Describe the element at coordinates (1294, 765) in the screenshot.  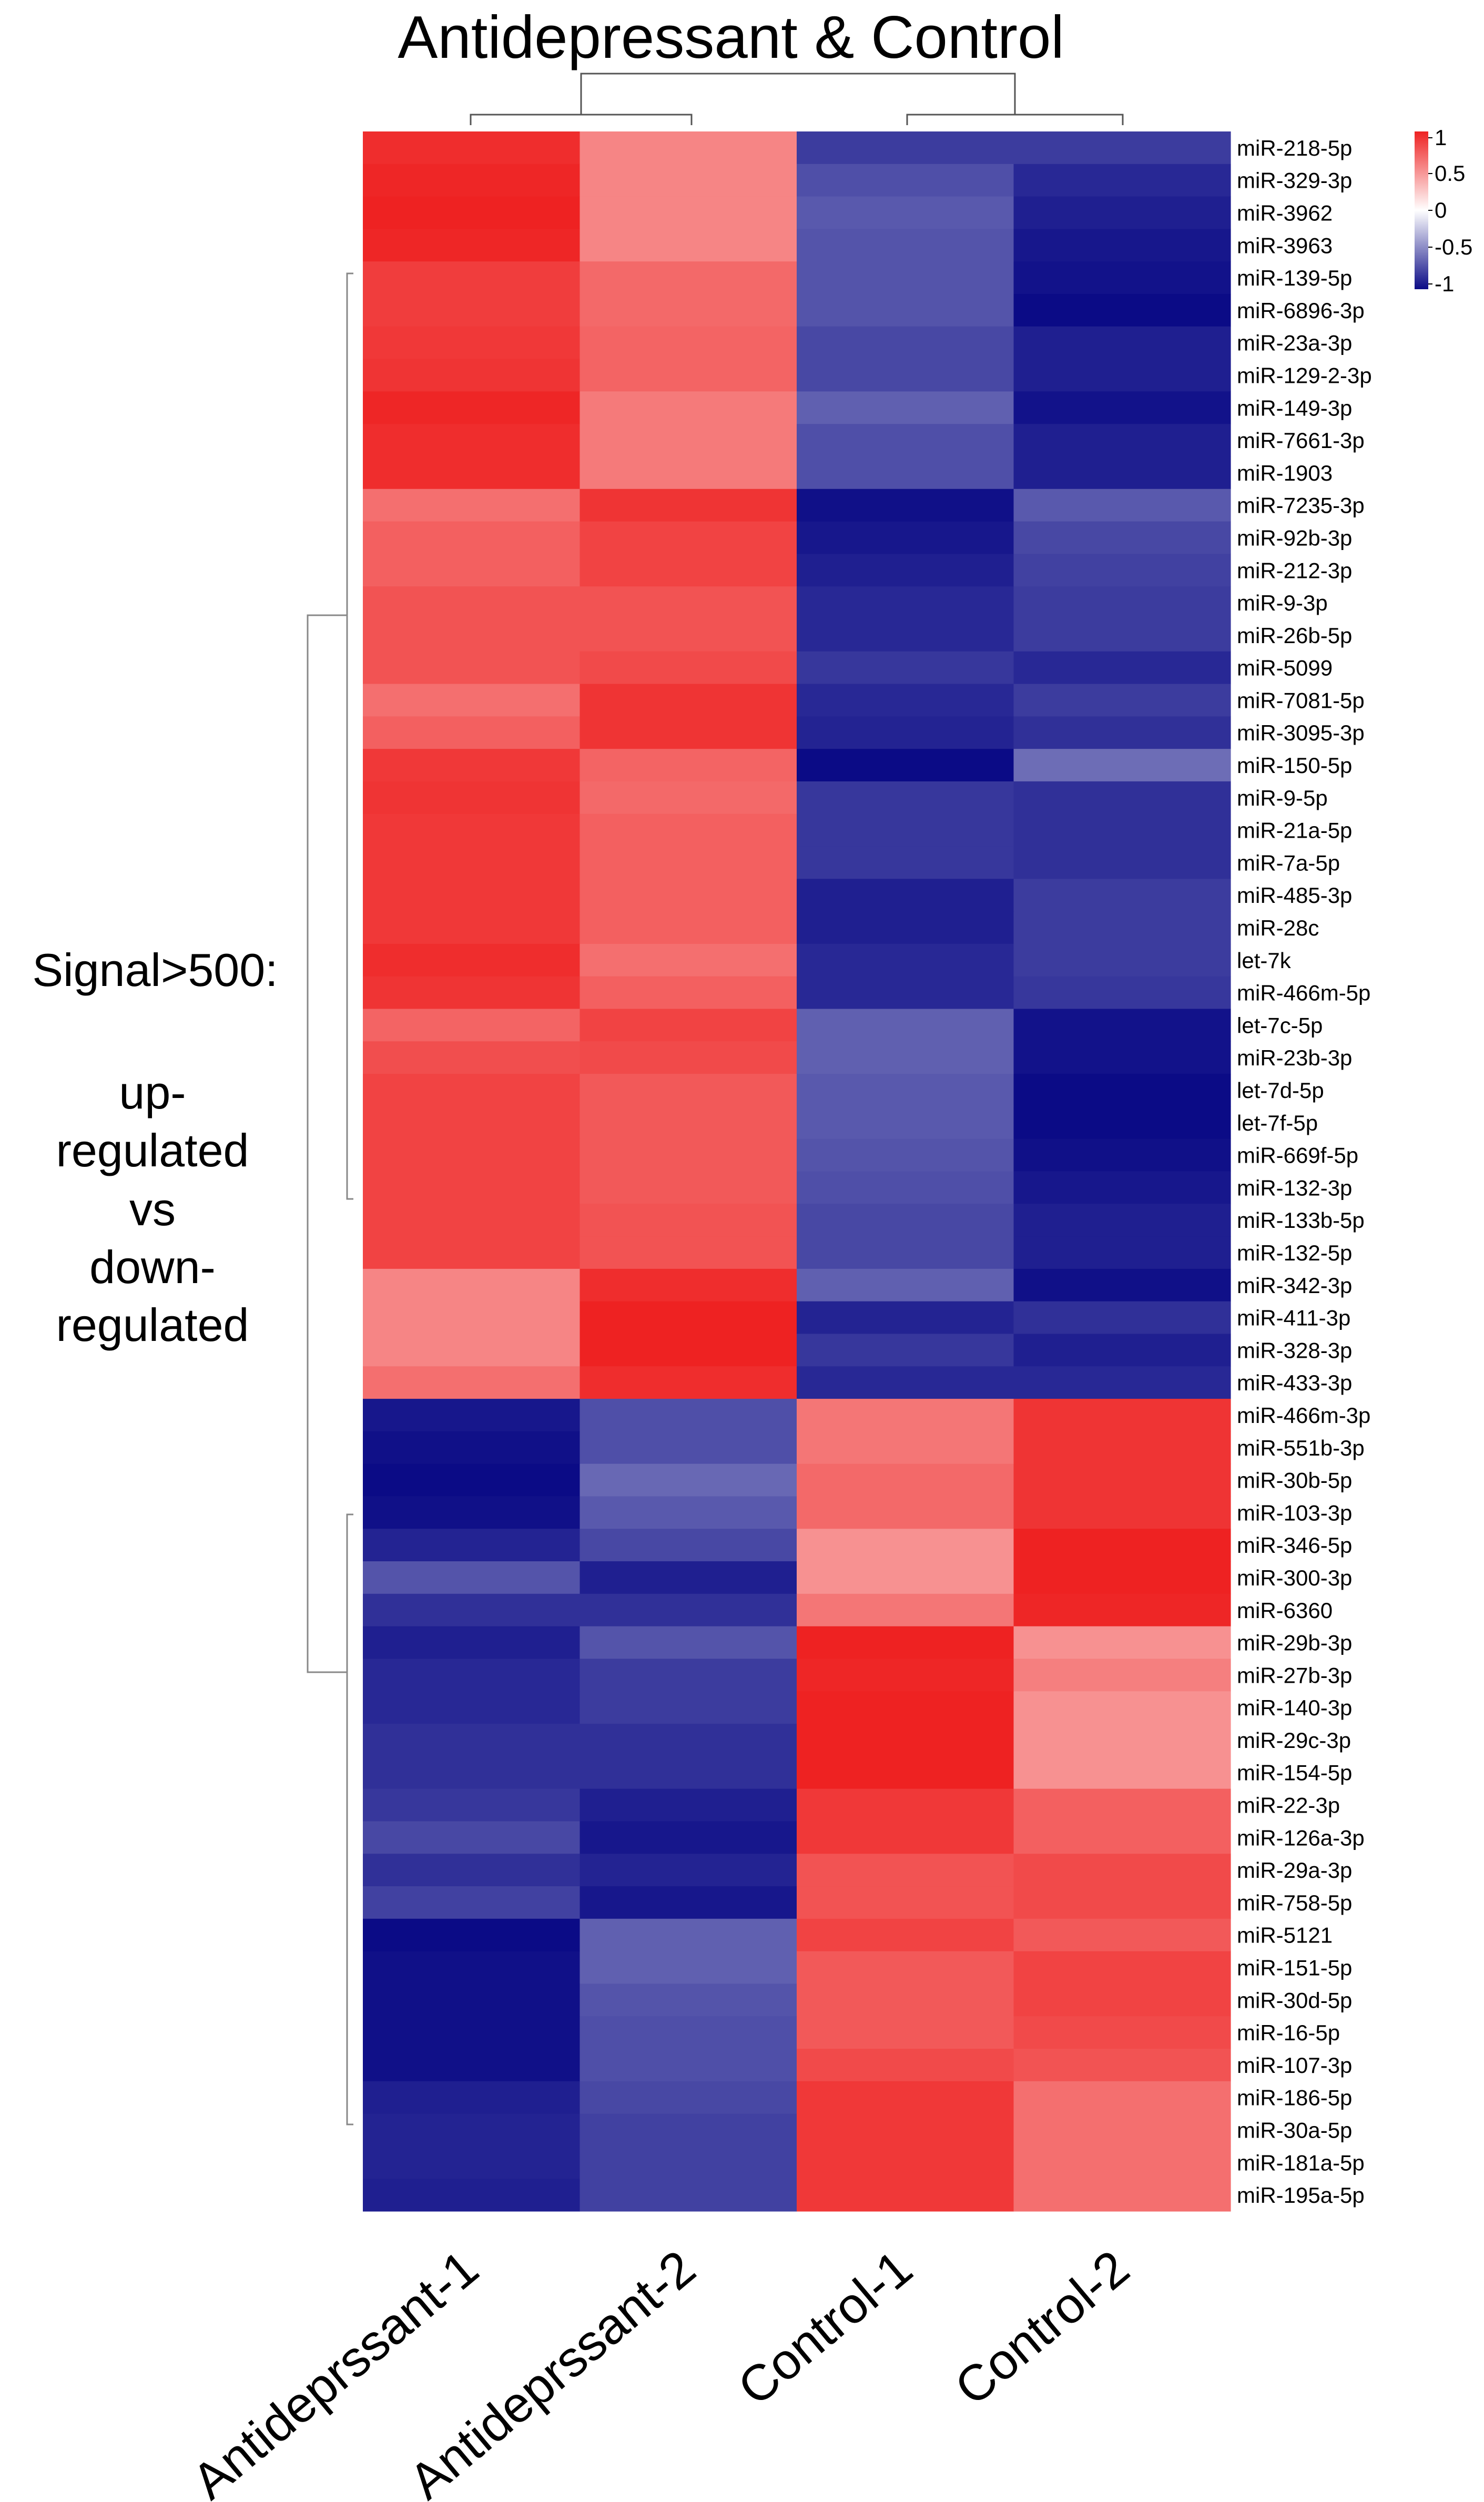
I see `row-label: miR-150-5p` at that location.